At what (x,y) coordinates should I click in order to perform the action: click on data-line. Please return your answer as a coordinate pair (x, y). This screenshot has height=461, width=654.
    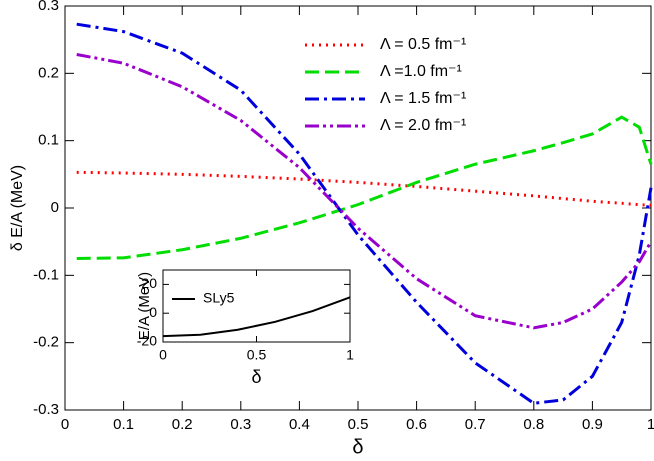
    Looking at the image, I should click on (256, 317).